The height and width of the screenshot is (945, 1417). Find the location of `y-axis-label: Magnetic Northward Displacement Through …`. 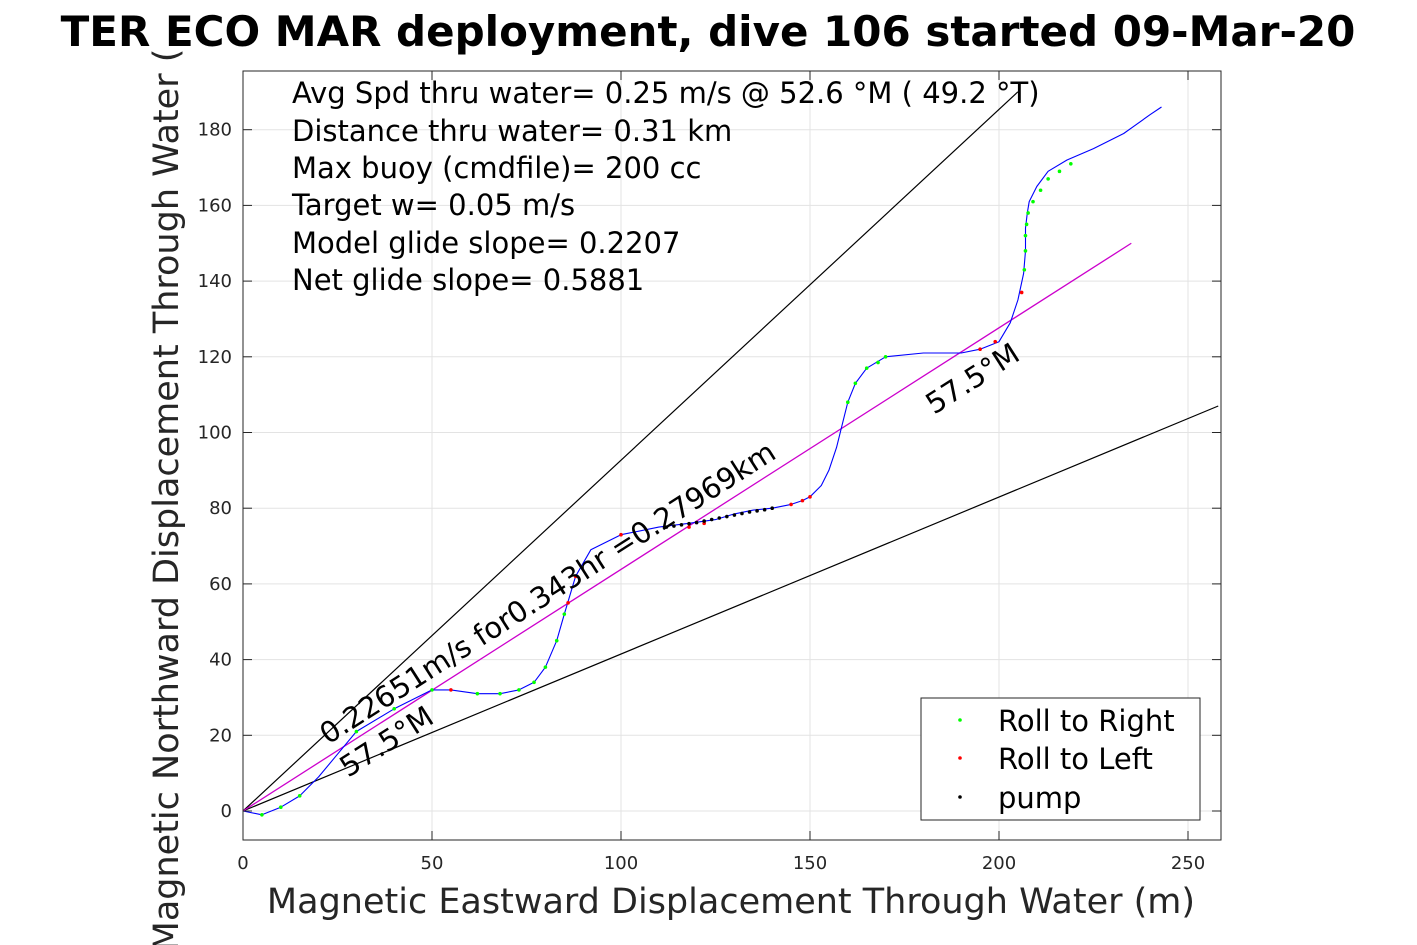

y-axis-label: Magnetic Northward Displacement Through … is located at coordinates (167, 497).